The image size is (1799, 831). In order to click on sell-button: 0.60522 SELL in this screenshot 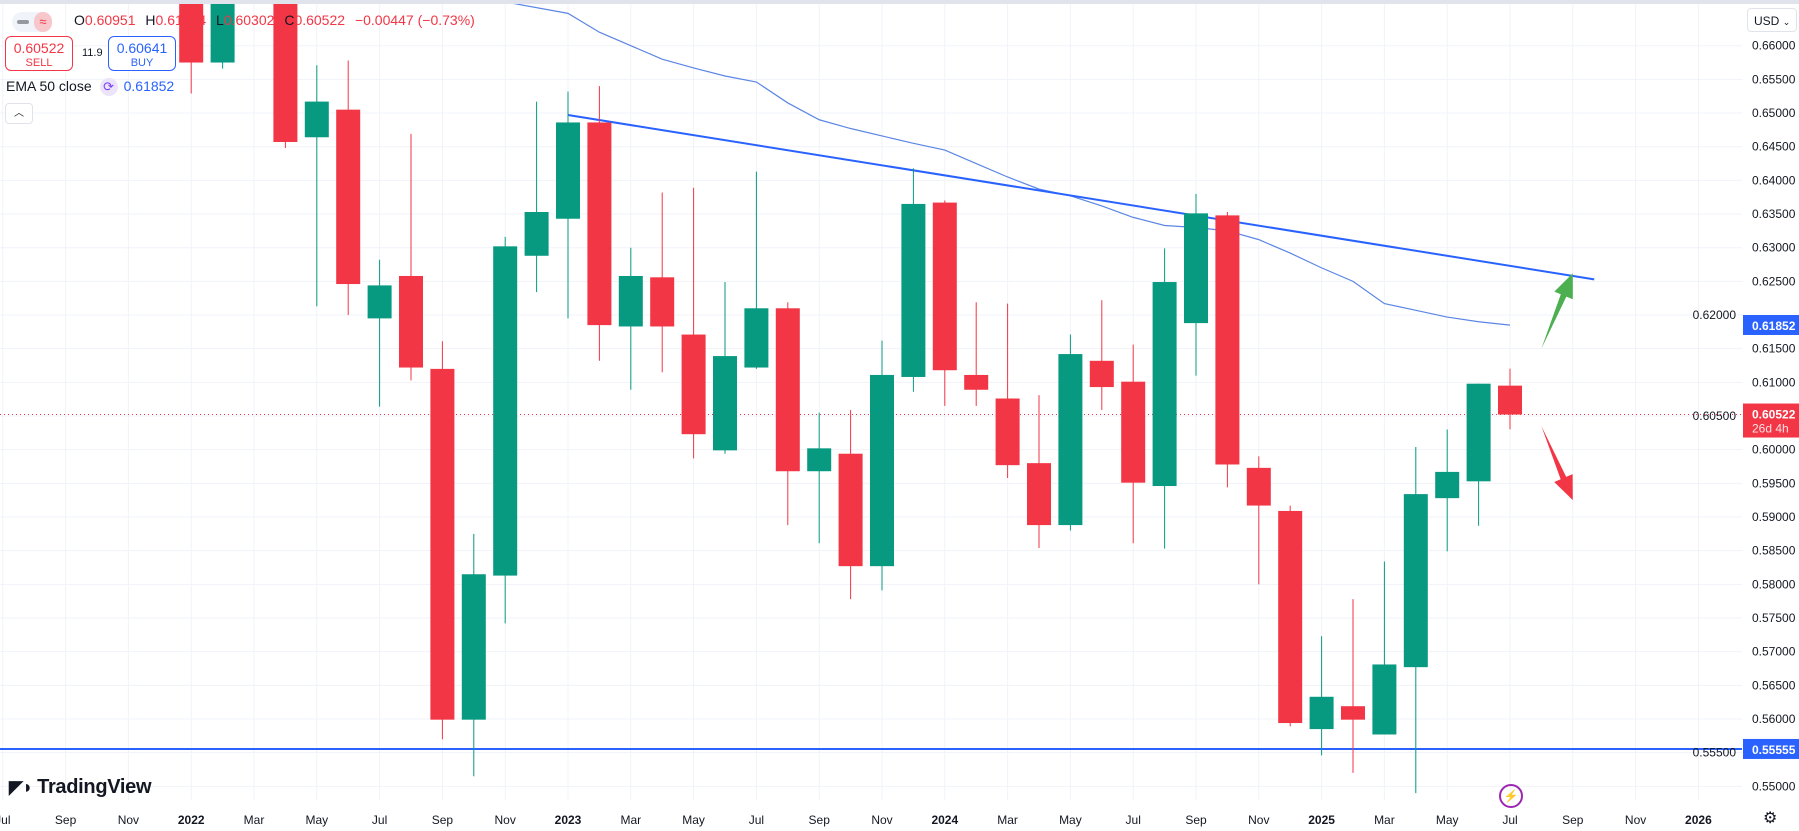, I will do `click(39, 53)`.